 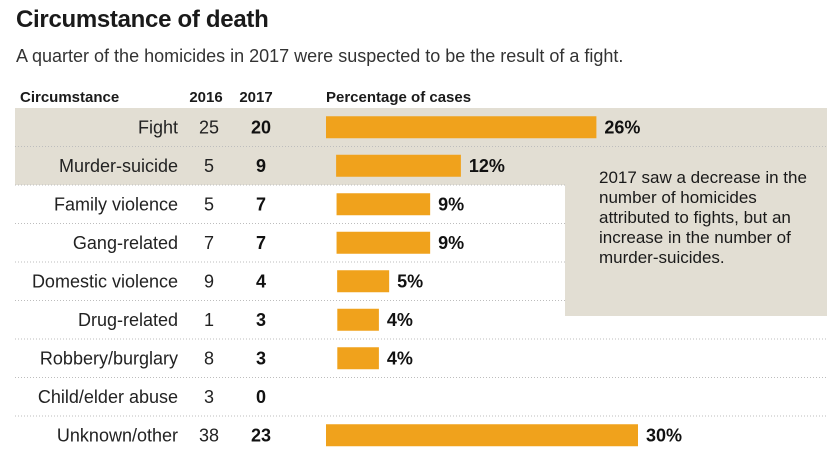 What do you see at coordinates (125, 243) in the screenshot?
I see `row-label: Gang-related` at bounding box center [125, 243].